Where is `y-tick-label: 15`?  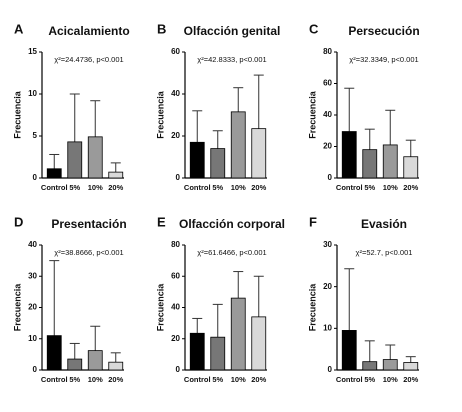
y-tick-label: 15 is located at coordinates (32, 51).